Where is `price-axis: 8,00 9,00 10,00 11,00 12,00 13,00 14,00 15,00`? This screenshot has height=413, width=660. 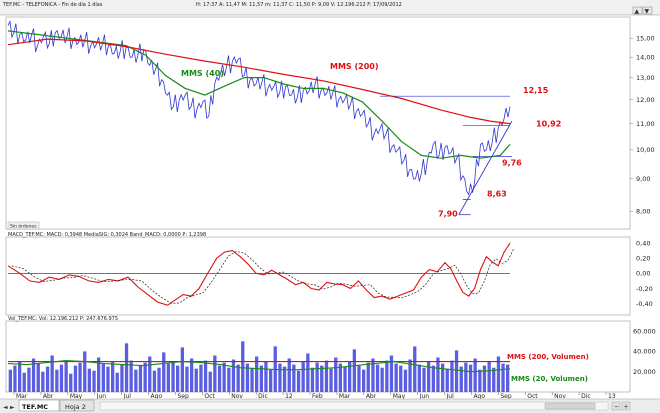 price-axis: 8,00 9,00 10,00 11,00 12,00 13,00 14,00 15,00 is located at coordinates (642, 125).